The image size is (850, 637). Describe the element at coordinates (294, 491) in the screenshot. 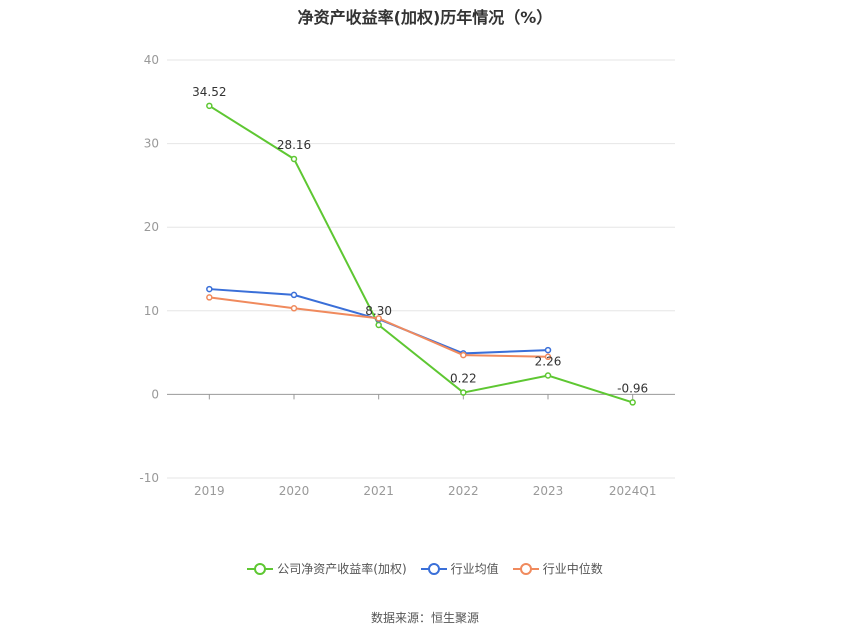

I see `x-tick-label: 2020` at that location.